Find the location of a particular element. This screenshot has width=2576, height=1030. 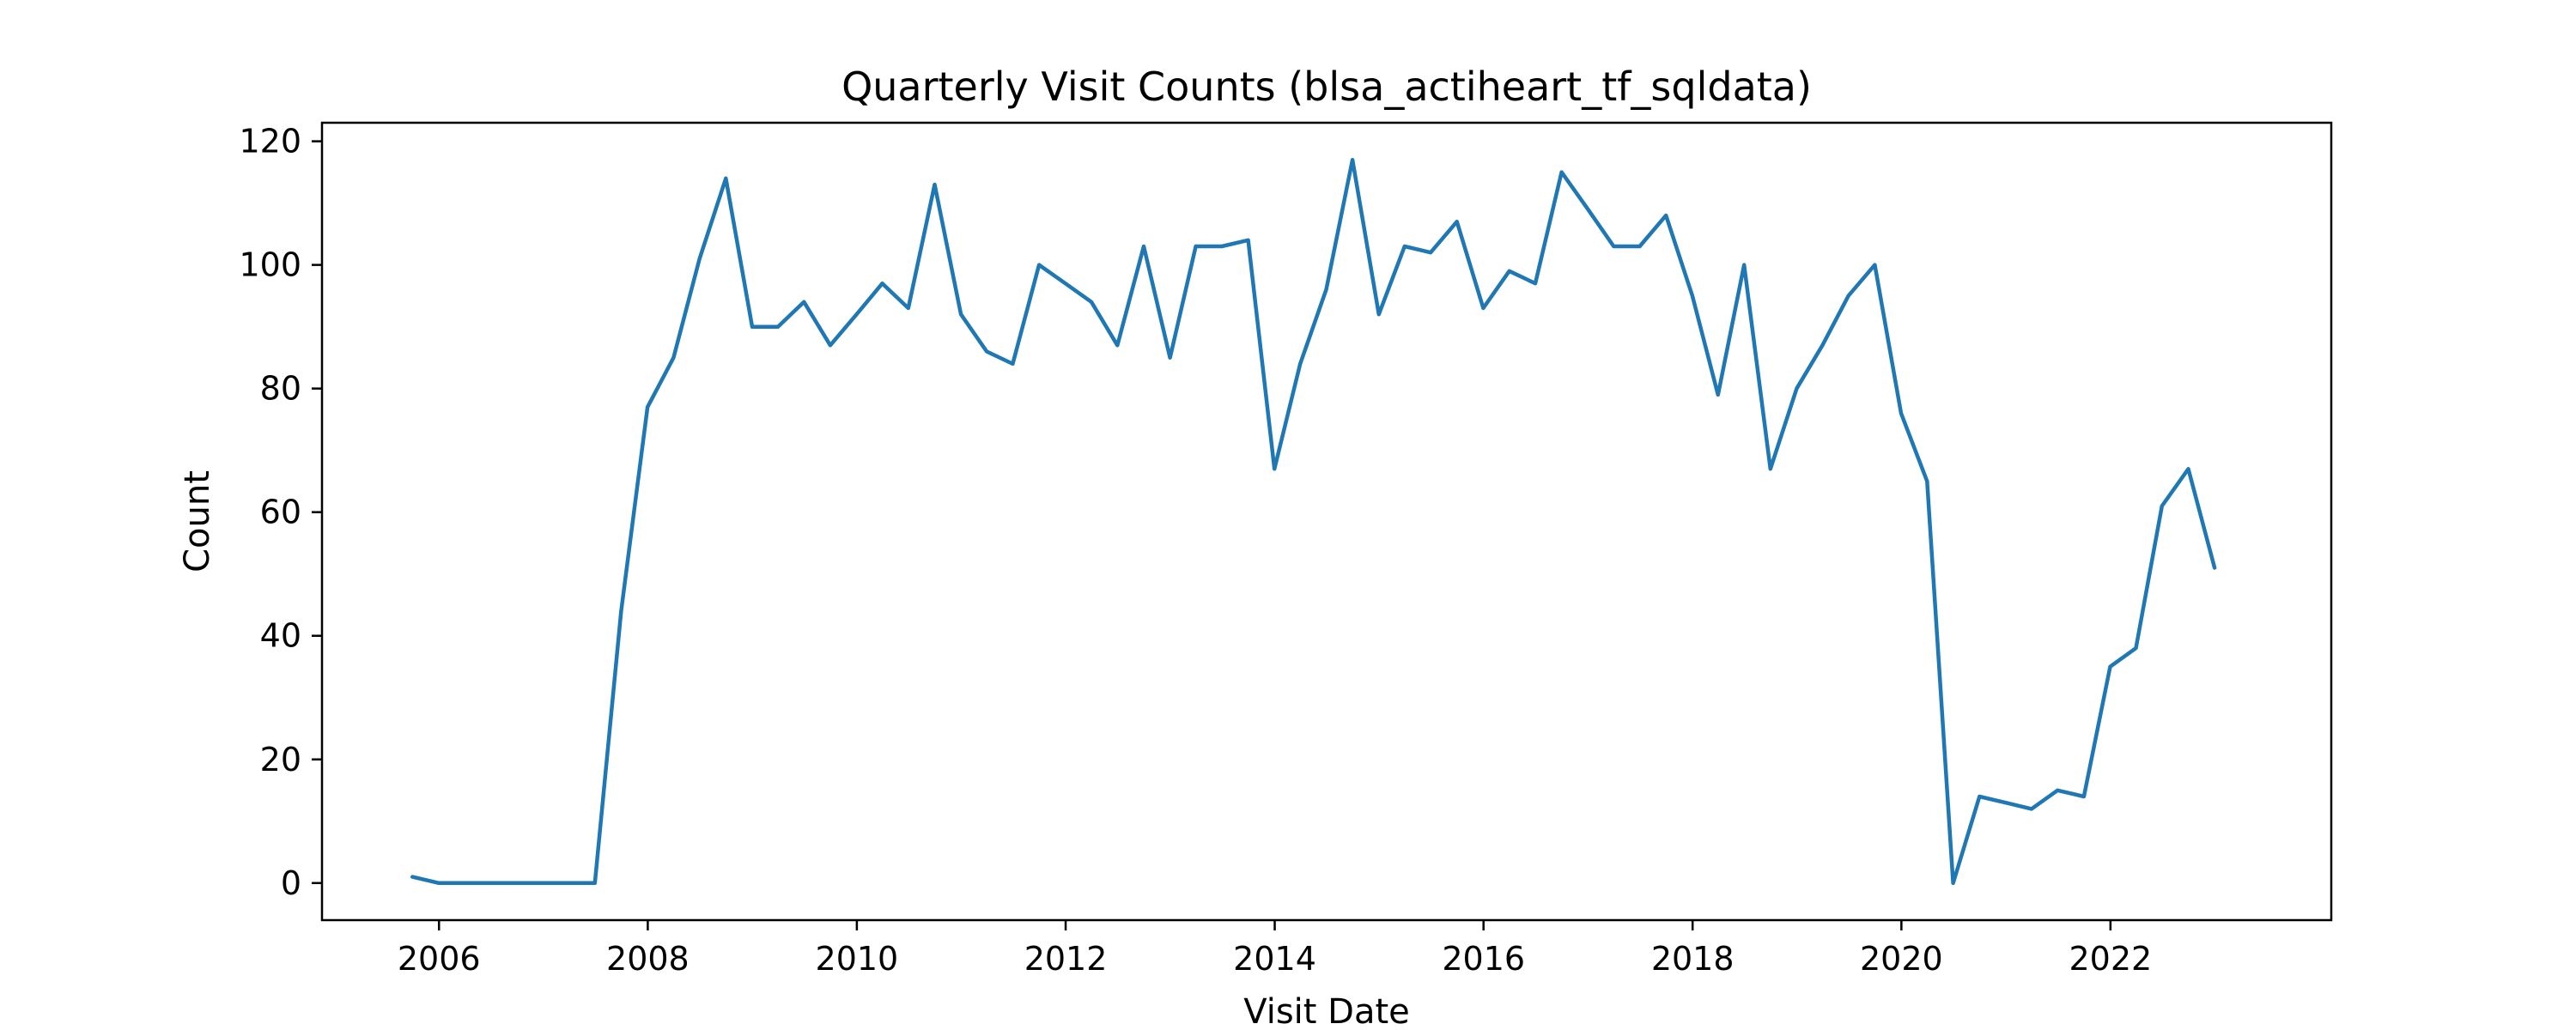

y-axis: 0 20 40 60 80 100 120 is located at coordinates (280, 512).